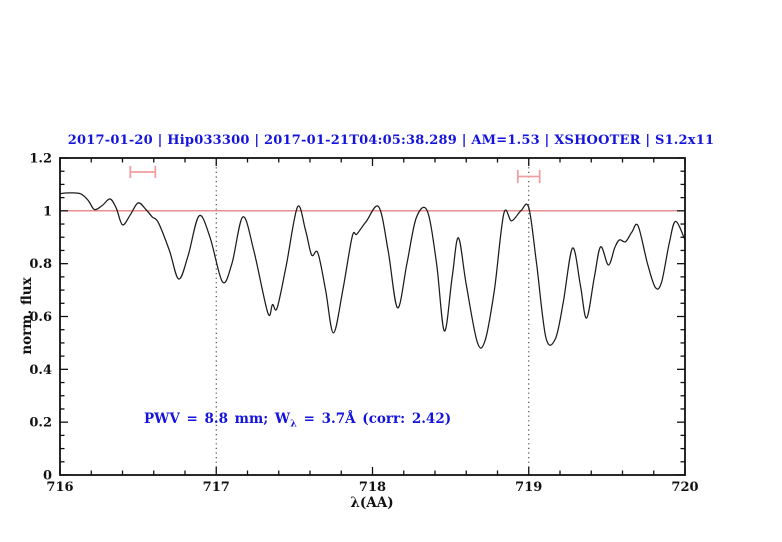 This screenshot has width=782, height=542. I want to click on y-tick-label: 0.6, so click(40, 317).